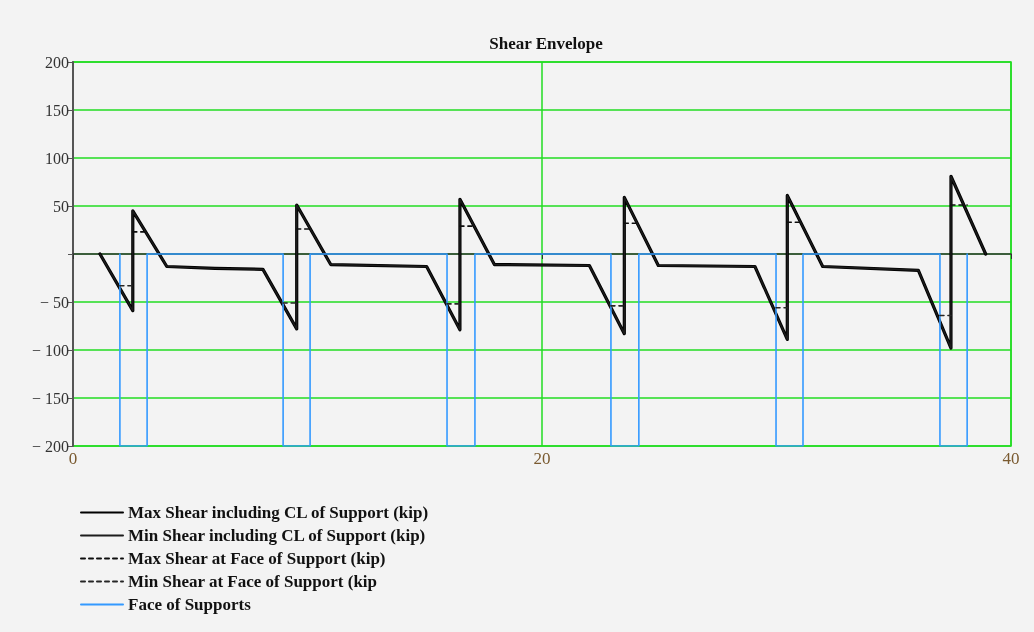 The width and height of the screenshot is (1034, 632). I want to click on legend-label: Max Shear at Face of Support (kip), so click(257, 558).